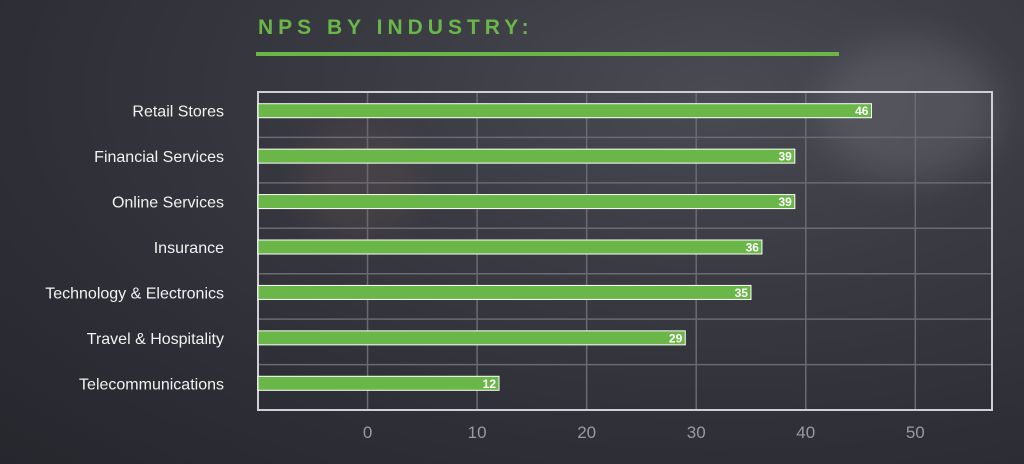  I want to click on data-label: 35, so click(742, 293).